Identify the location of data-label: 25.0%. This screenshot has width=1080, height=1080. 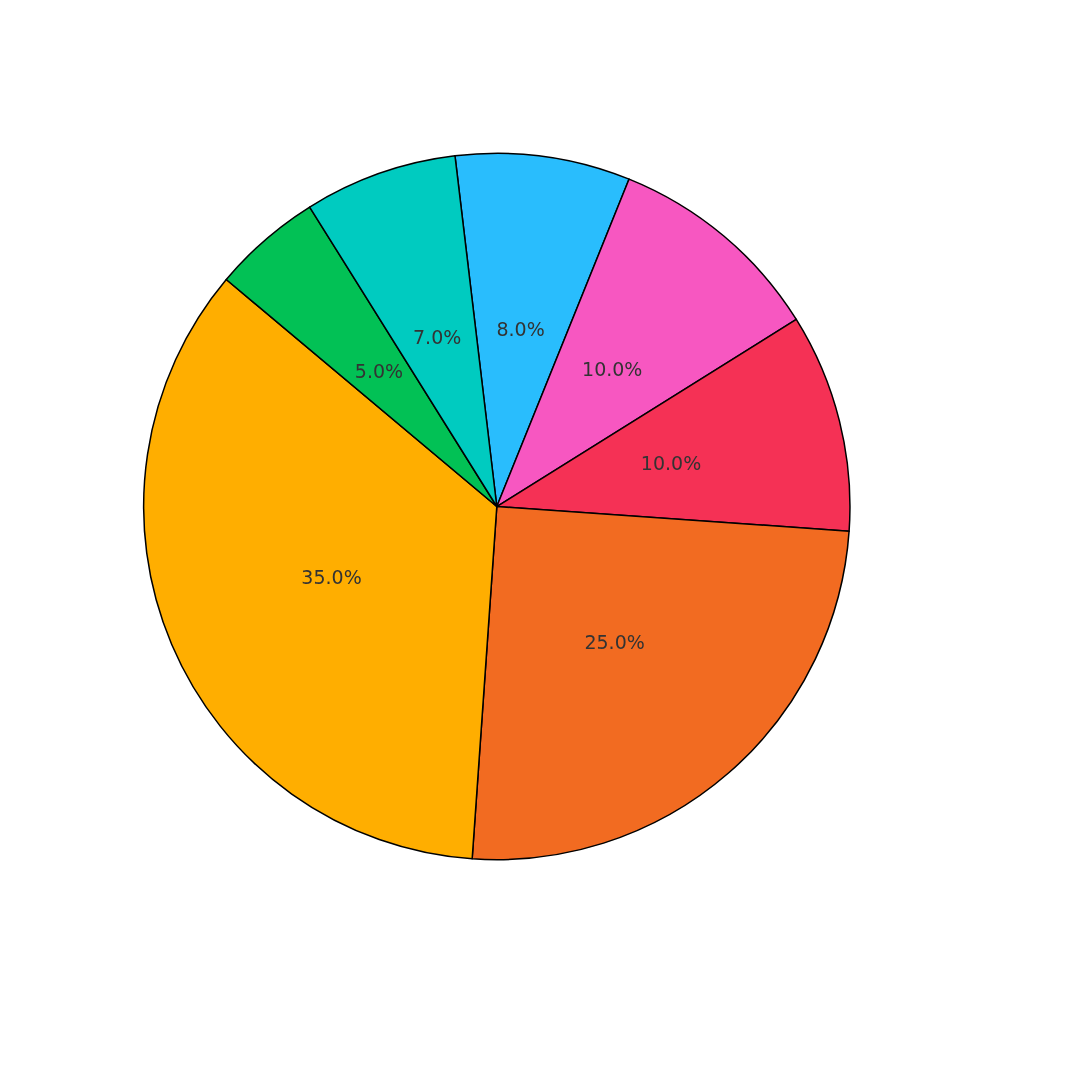
(614, 642).